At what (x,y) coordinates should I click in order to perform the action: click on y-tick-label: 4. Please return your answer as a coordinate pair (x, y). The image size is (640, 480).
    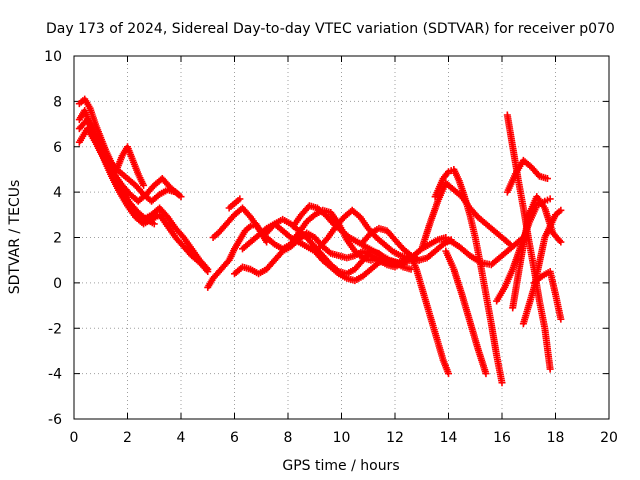
    Looking at the image, I should click on (57, 193).